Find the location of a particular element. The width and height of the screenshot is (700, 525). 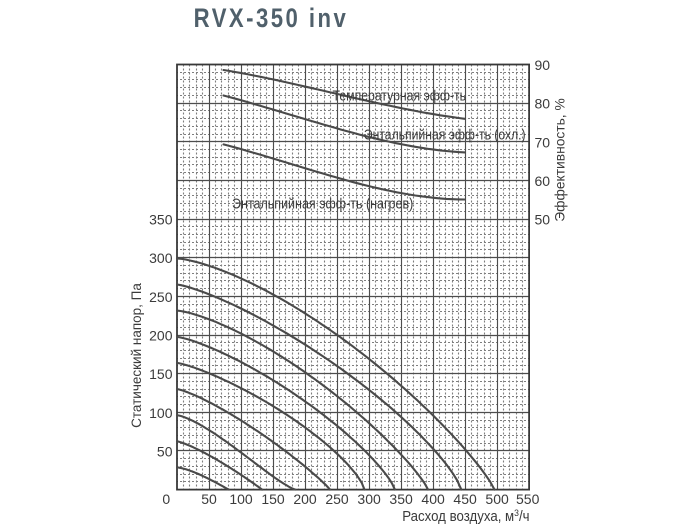

svg-text: 70 is located at coordinates (543, 142).